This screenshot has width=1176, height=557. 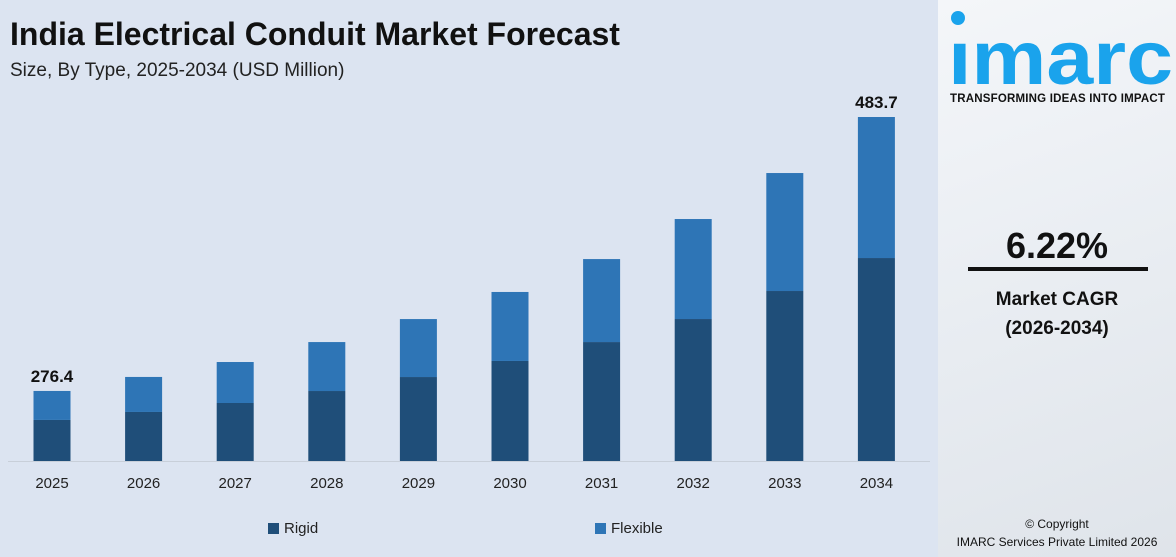 I want to click on bar-flexible-2025, so click(x=52, y=405).